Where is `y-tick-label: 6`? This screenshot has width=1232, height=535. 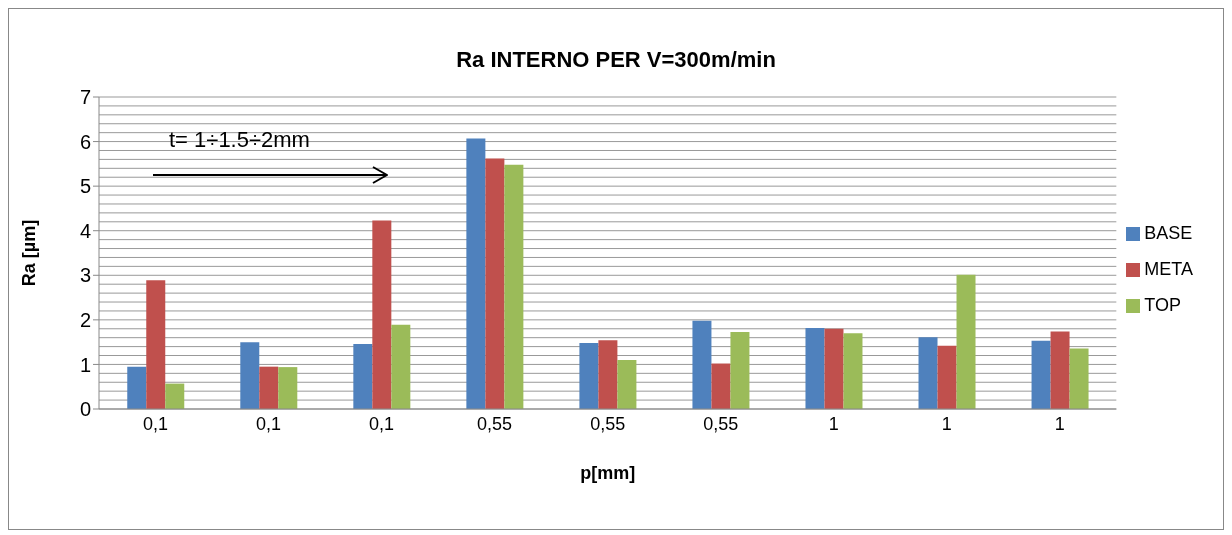
y-tick-label: 6 is located at coordinates (85, 141).